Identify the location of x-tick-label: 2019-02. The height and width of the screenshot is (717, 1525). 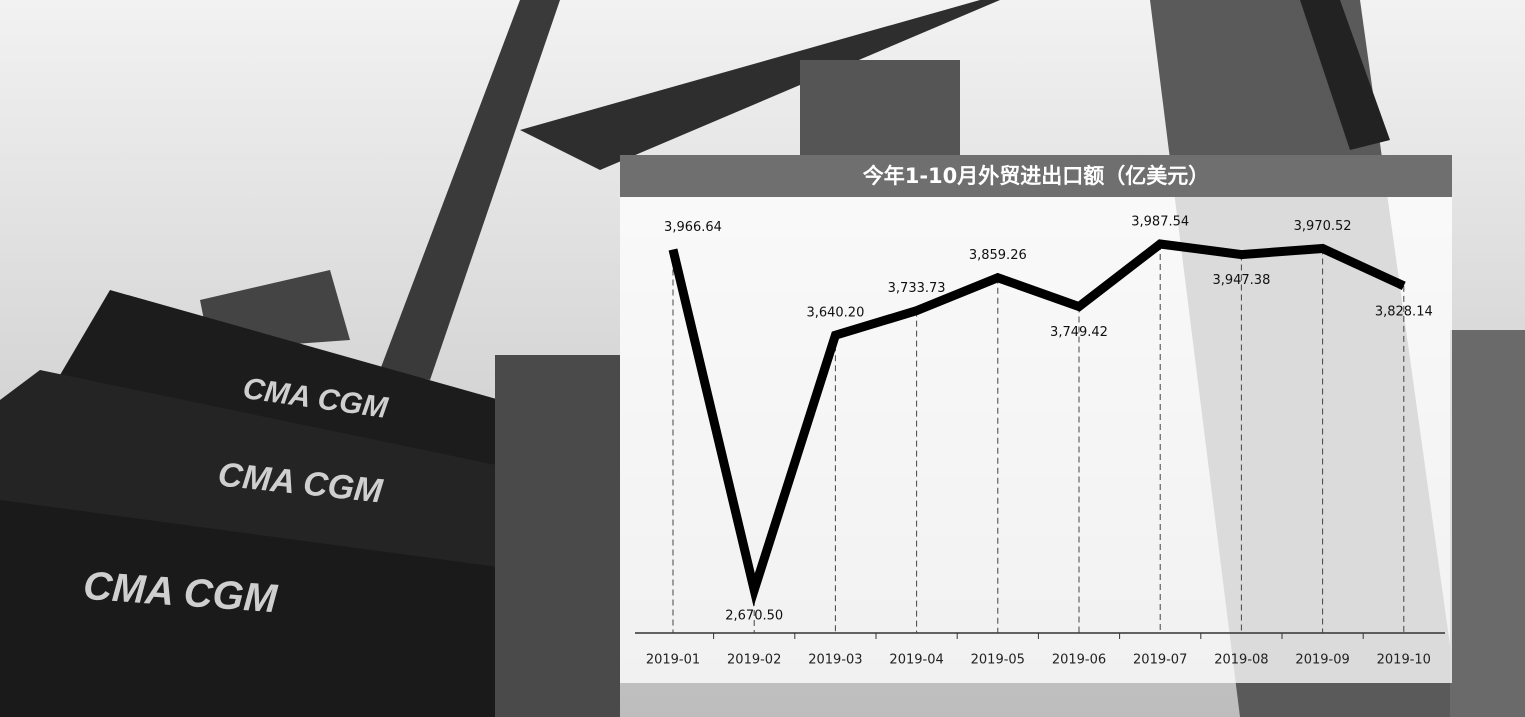
(754, 660).